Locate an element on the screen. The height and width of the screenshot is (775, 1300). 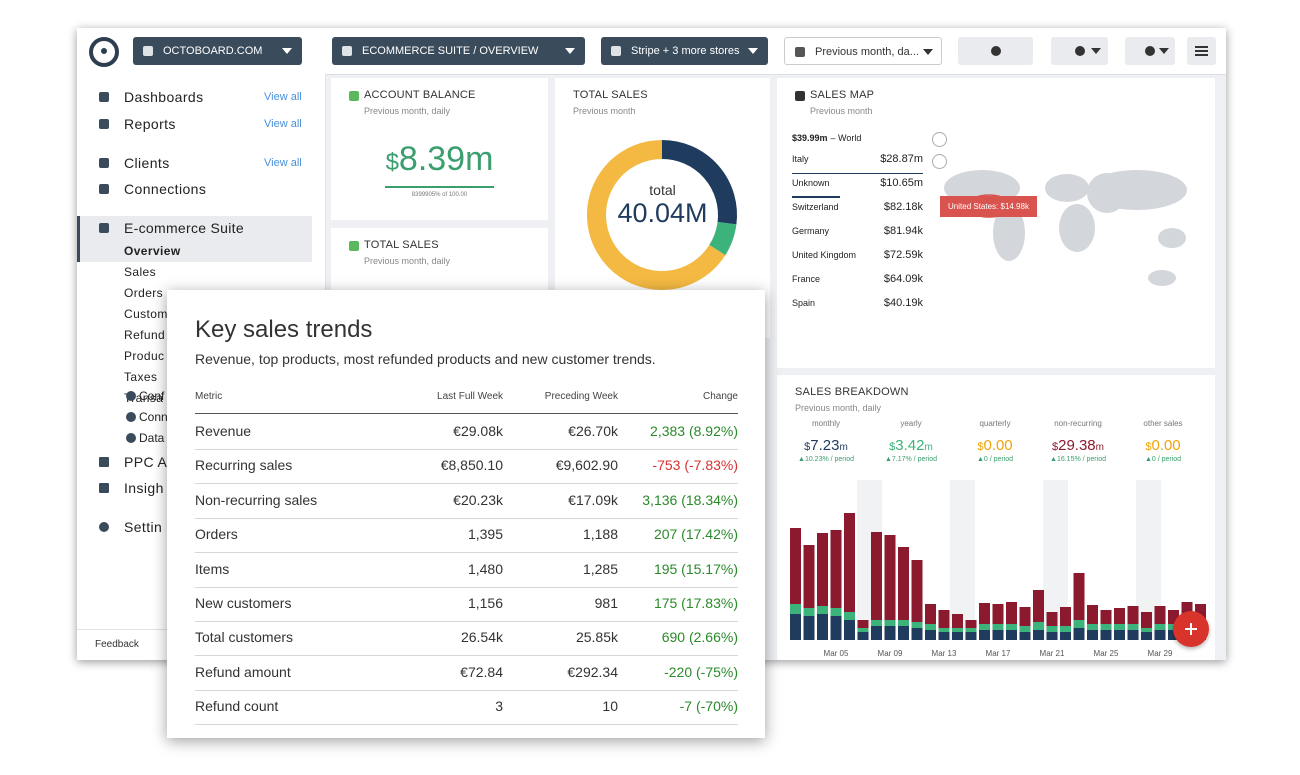
sidebar-item: Taxes is located at coordinates (141, 377).